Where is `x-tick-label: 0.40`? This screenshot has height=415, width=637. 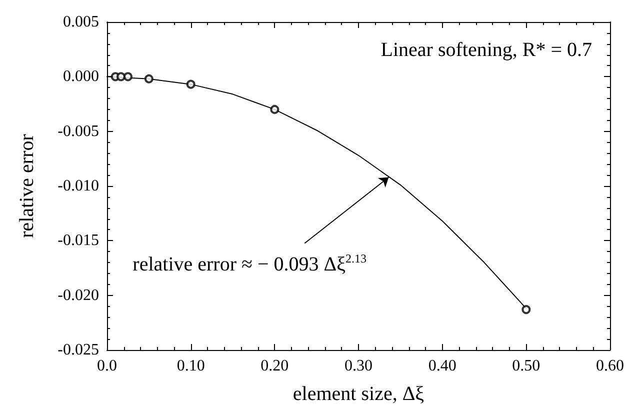
x-tick-label: 0.40 is located at coordinates (442, 366).